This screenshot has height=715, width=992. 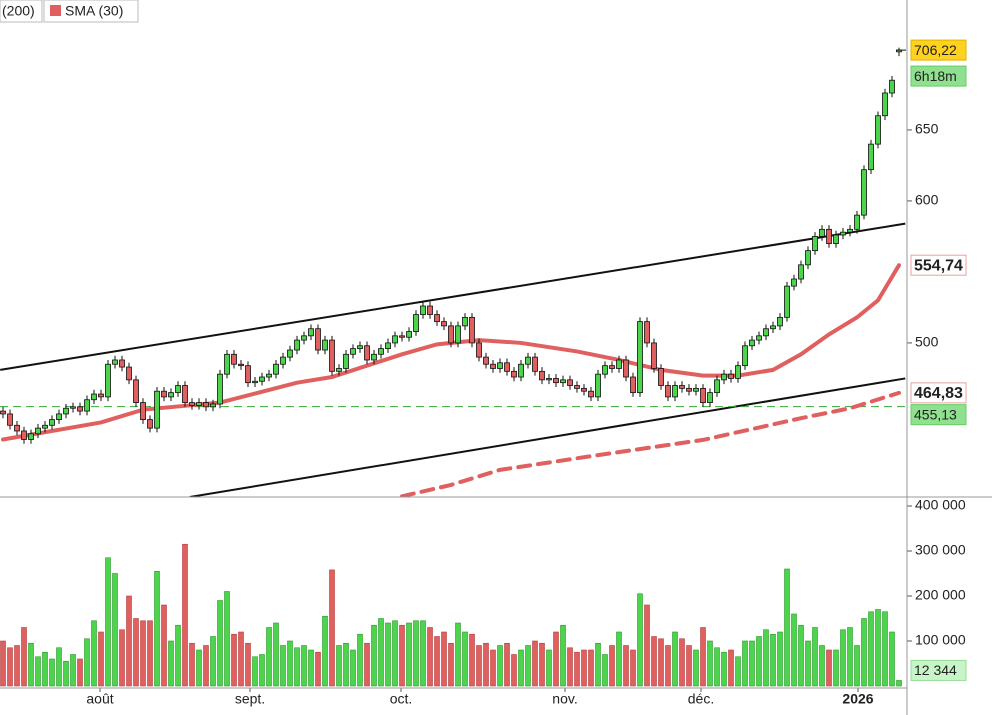 What do you see at coordinates (650, 443) in the screenshot?
I see `moving-average` at bounding box center [650, 443].